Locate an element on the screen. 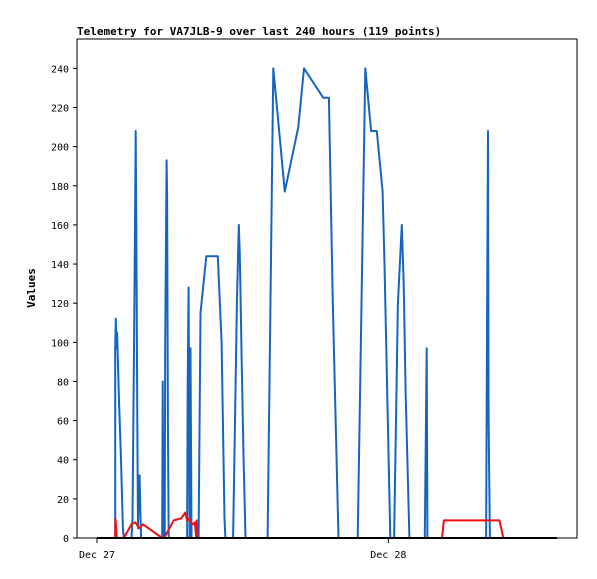 This screenshot has height=579, width=597. y-tick-label: 0 is located at coordinates (66, 539).